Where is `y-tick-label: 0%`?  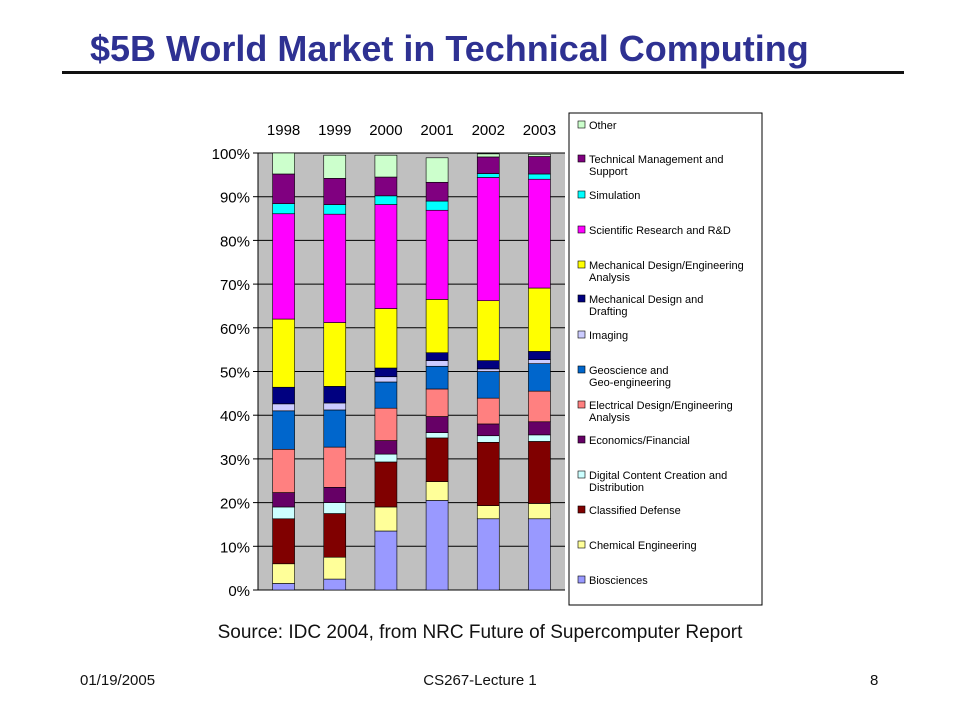
y-tick-label: 0% is located at coordinates (239, 591).